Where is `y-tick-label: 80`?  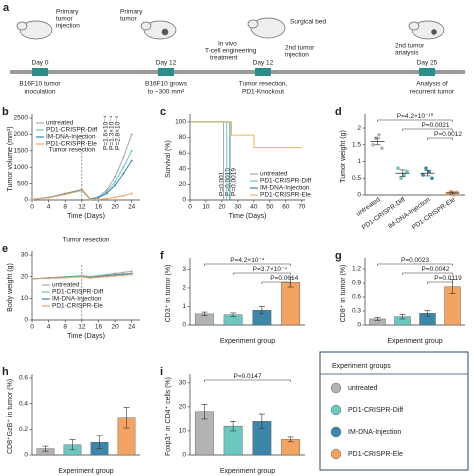 y-tick-label: 80 is located at coordinates (183, 137).